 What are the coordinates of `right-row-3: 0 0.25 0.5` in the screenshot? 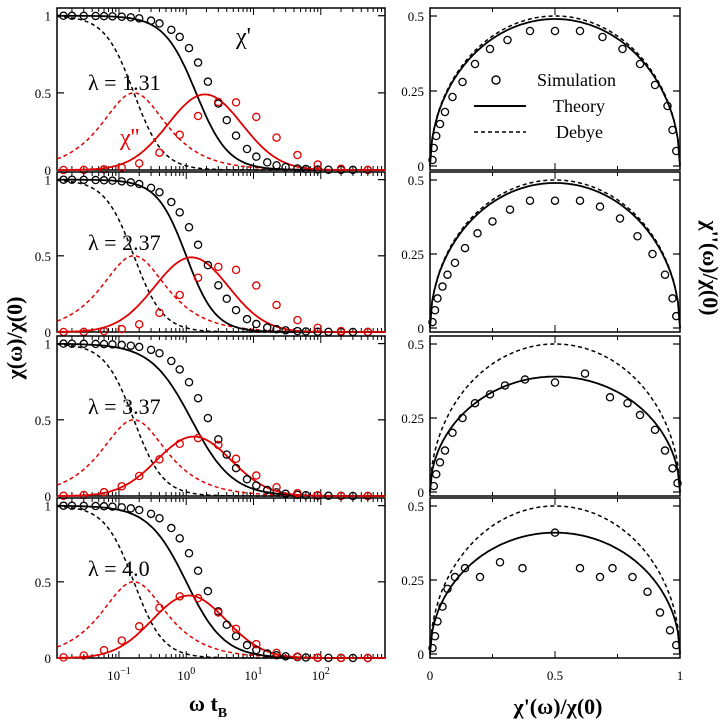 It's located at (541, 417).